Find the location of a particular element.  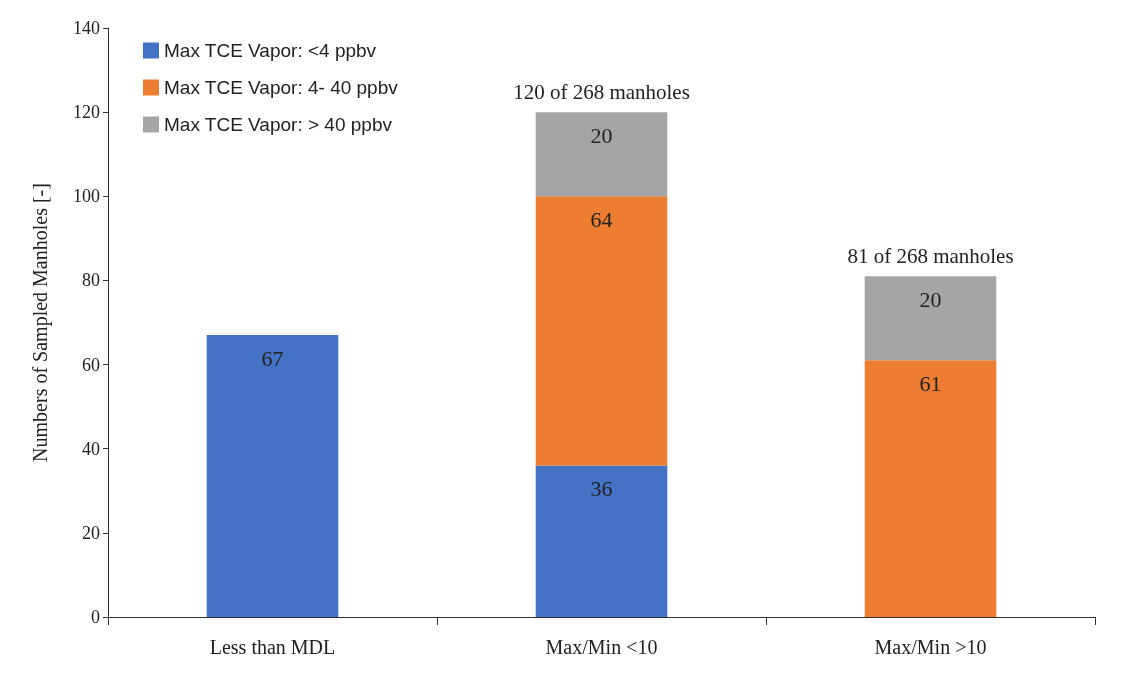

y-tick-label: 120 is located at coordinates (86, 112).